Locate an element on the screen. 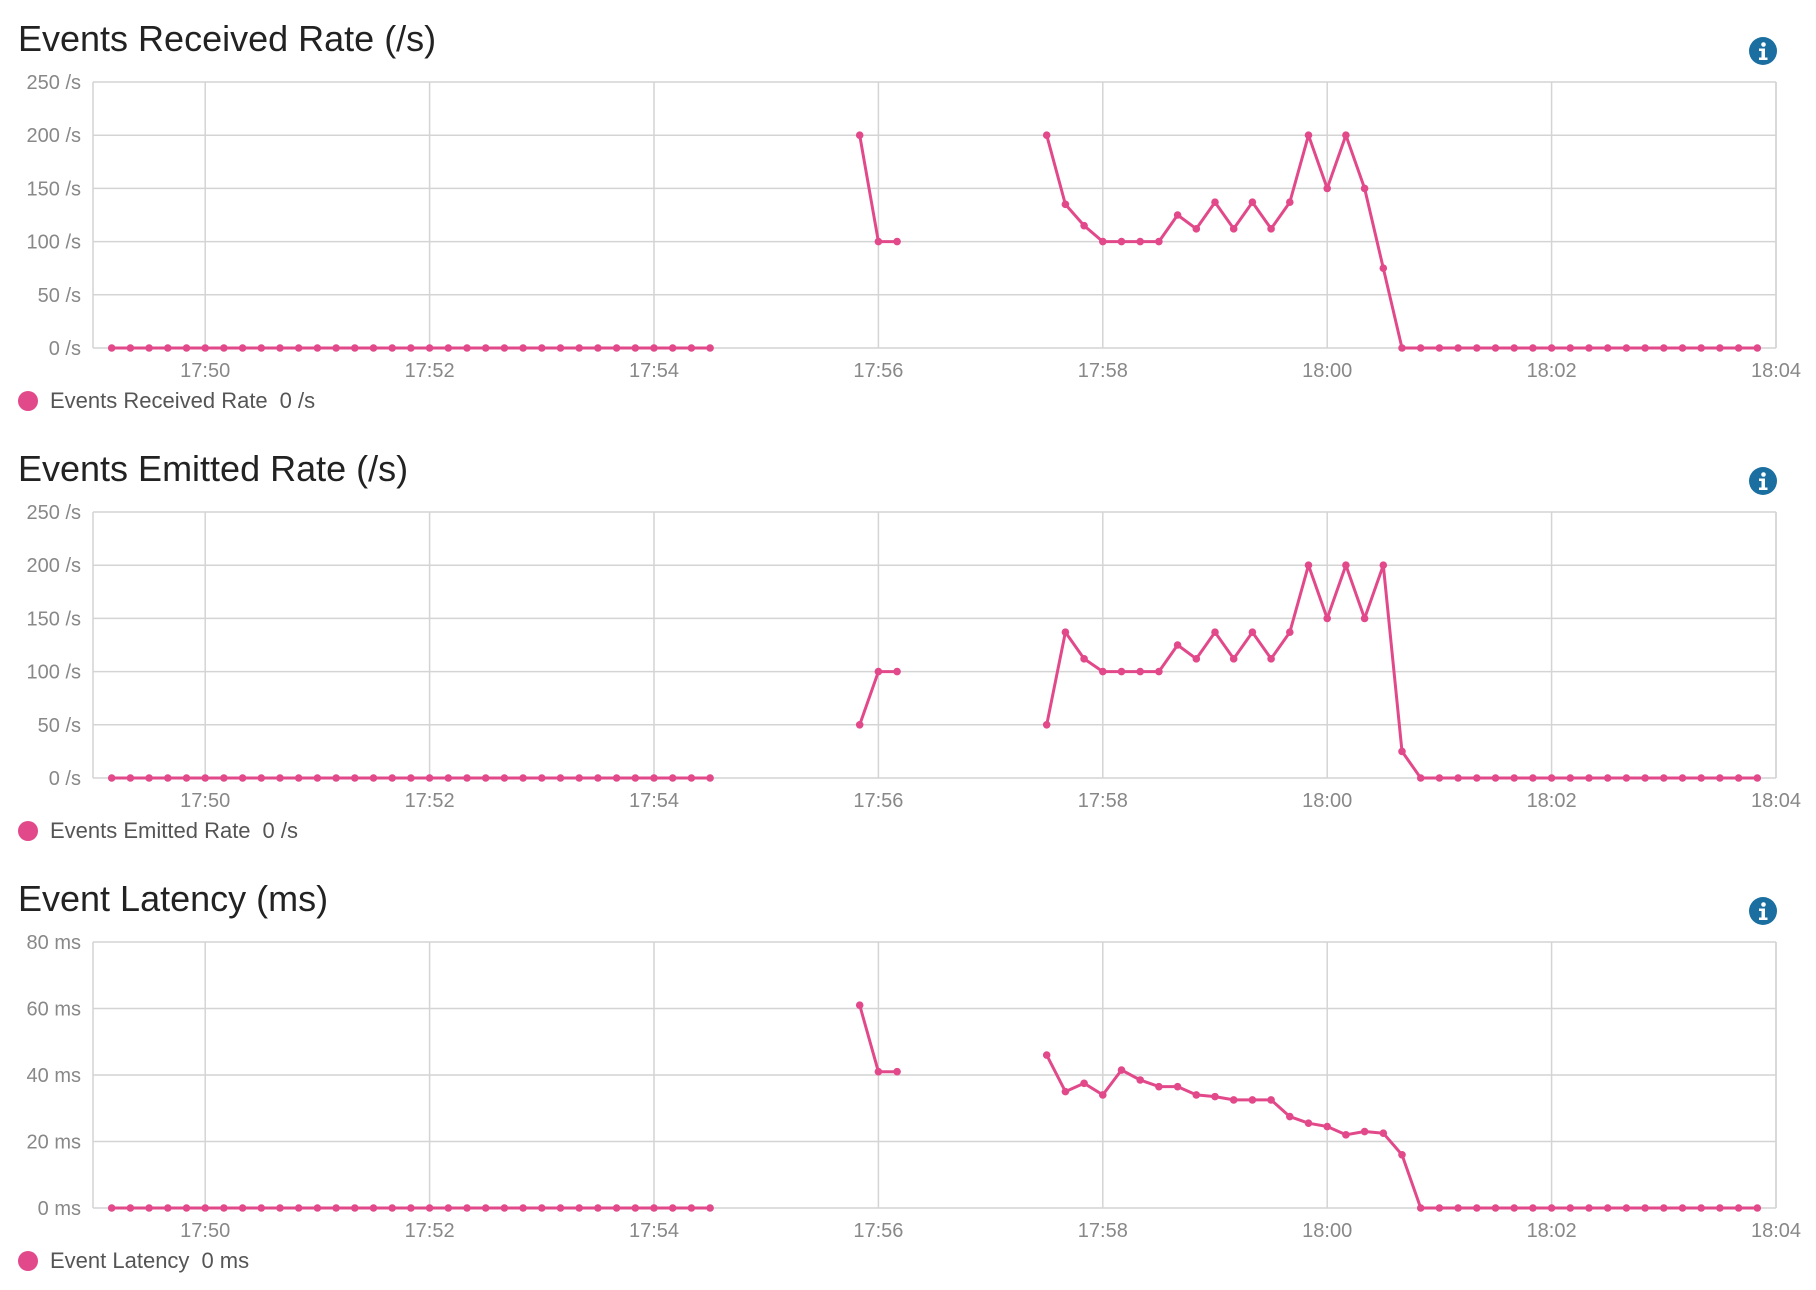 This screenshot has height=1290, width=1816. x-tick-label: 17:52 is located at coordinates (430, 370).